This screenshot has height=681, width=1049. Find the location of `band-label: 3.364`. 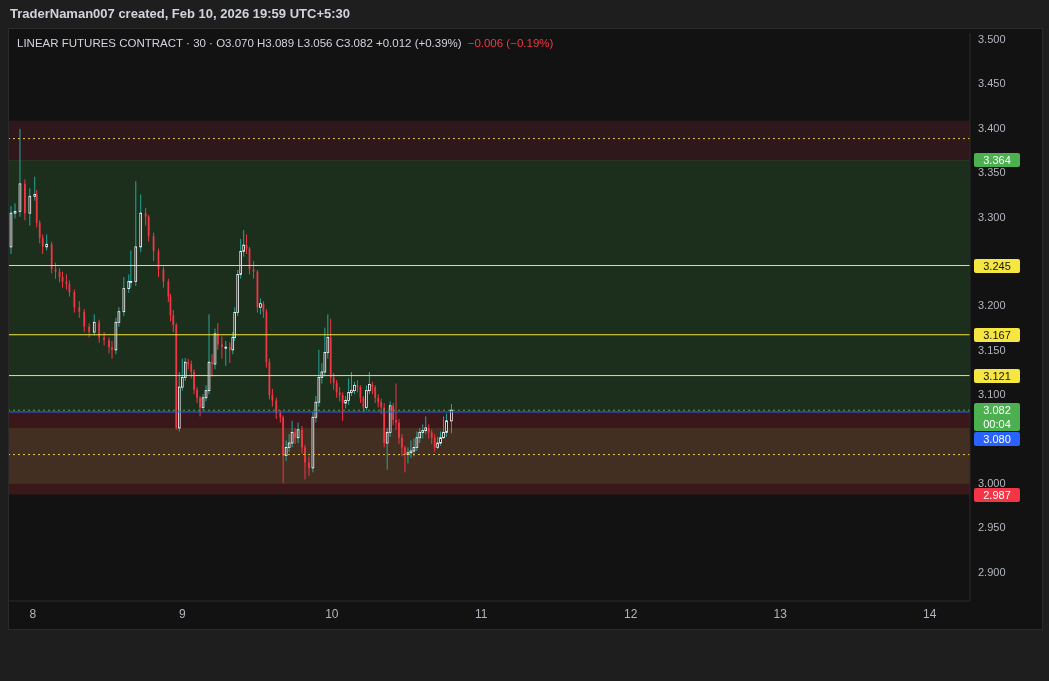

band-label: 3.364 is located at coordinates (997, 159).